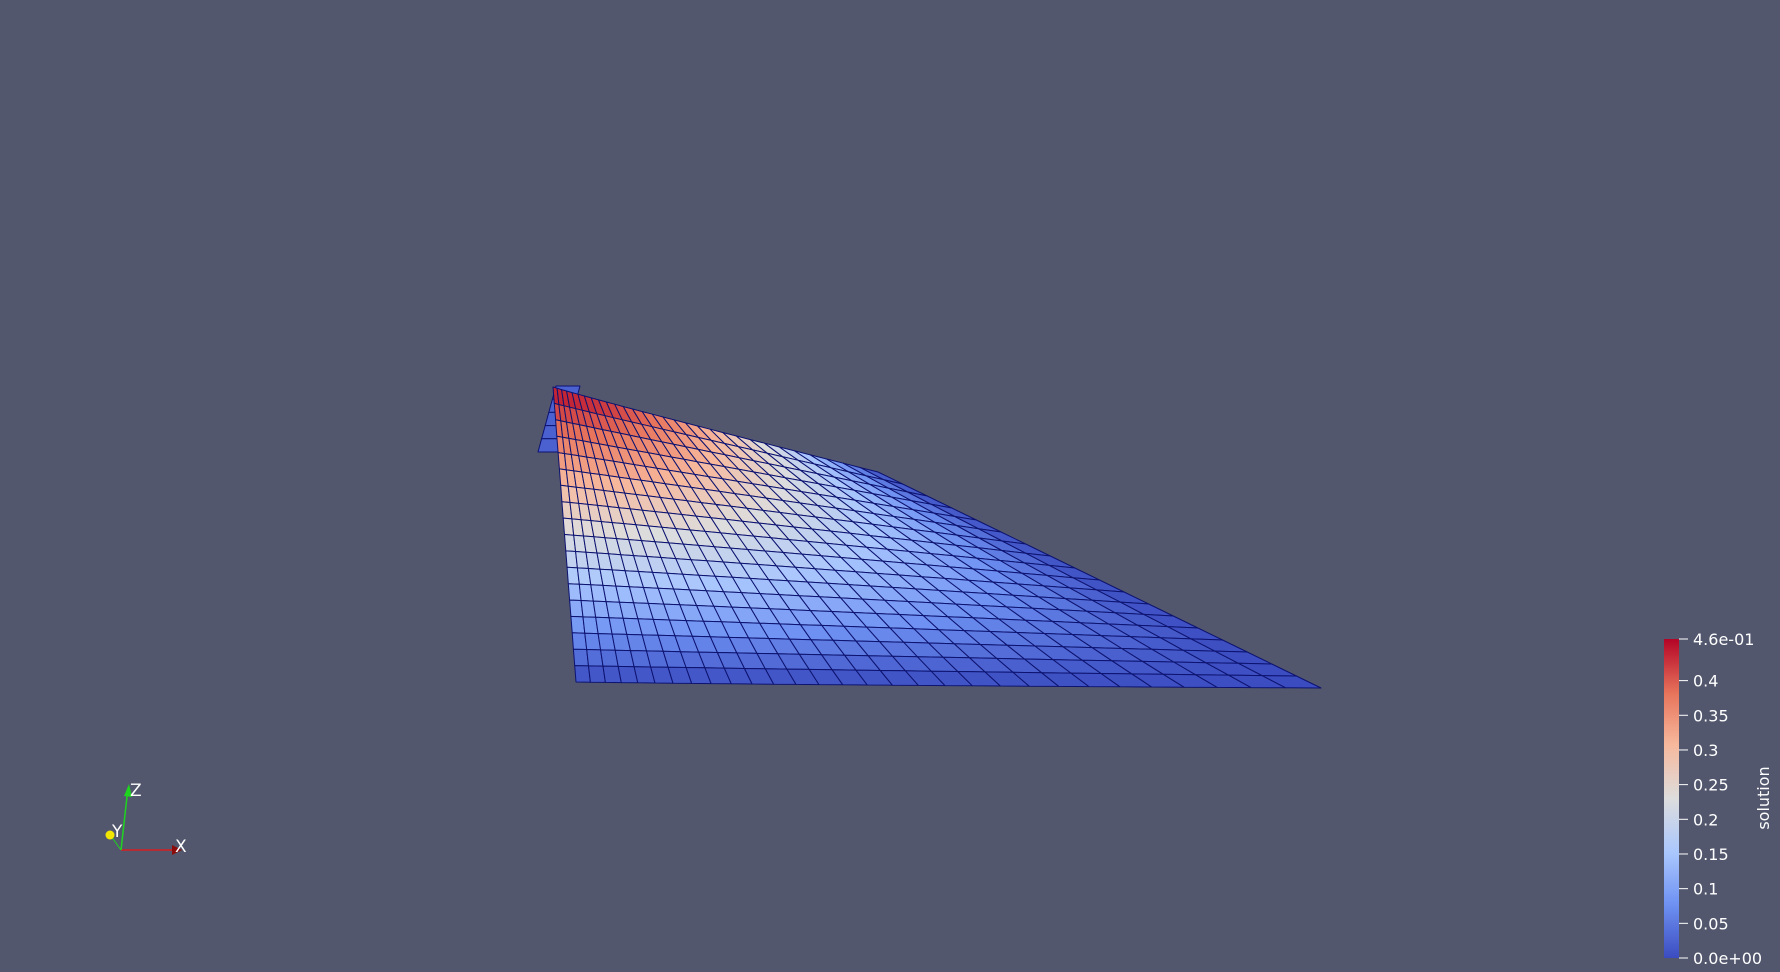  What do you see at coordinates (1711, 854) in the screenshot?
I see `scalar-bar-tick-label: 0.15` at bounding box center [1711, 854].